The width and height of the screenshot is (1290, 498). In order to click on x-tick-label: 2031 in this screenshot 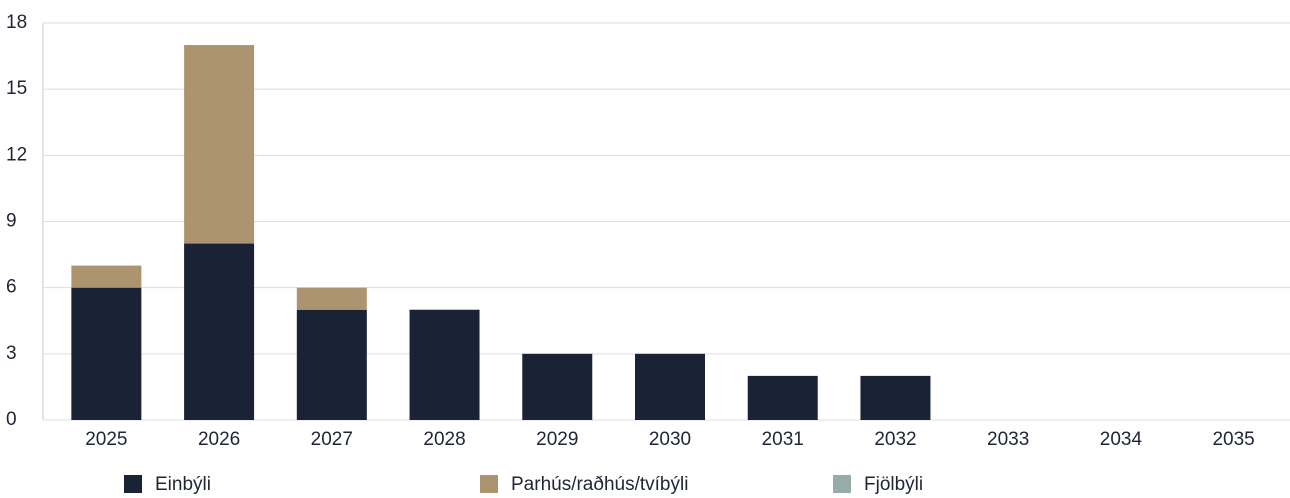, I will do `click(783, 439)`.